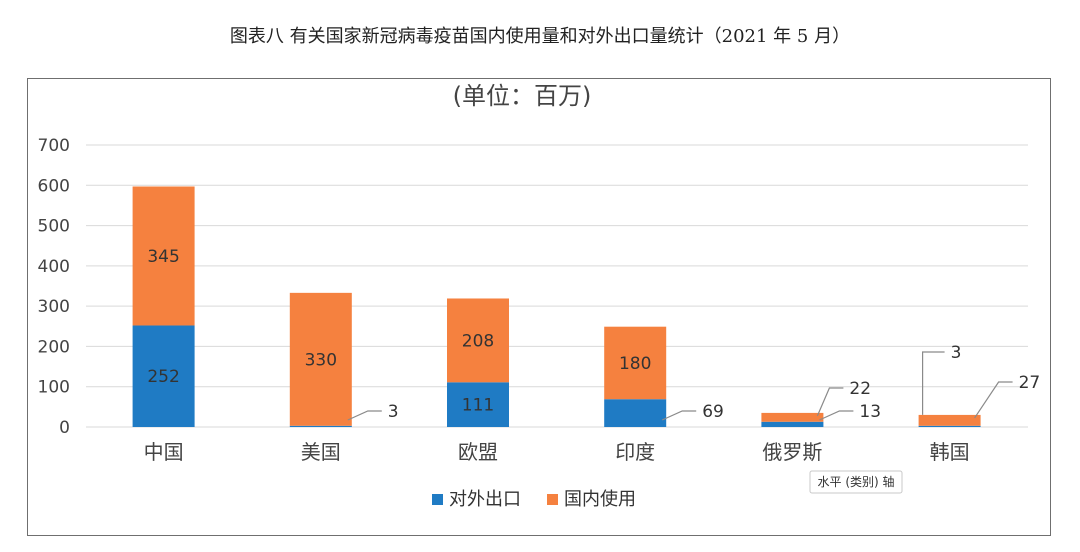 The width and height of the screenshot is (1080, 552). What do you see at coordinates (1030, 383) in the screenshot?
I see `data-label-domestic: 27` at bounding box center [1030, 383].